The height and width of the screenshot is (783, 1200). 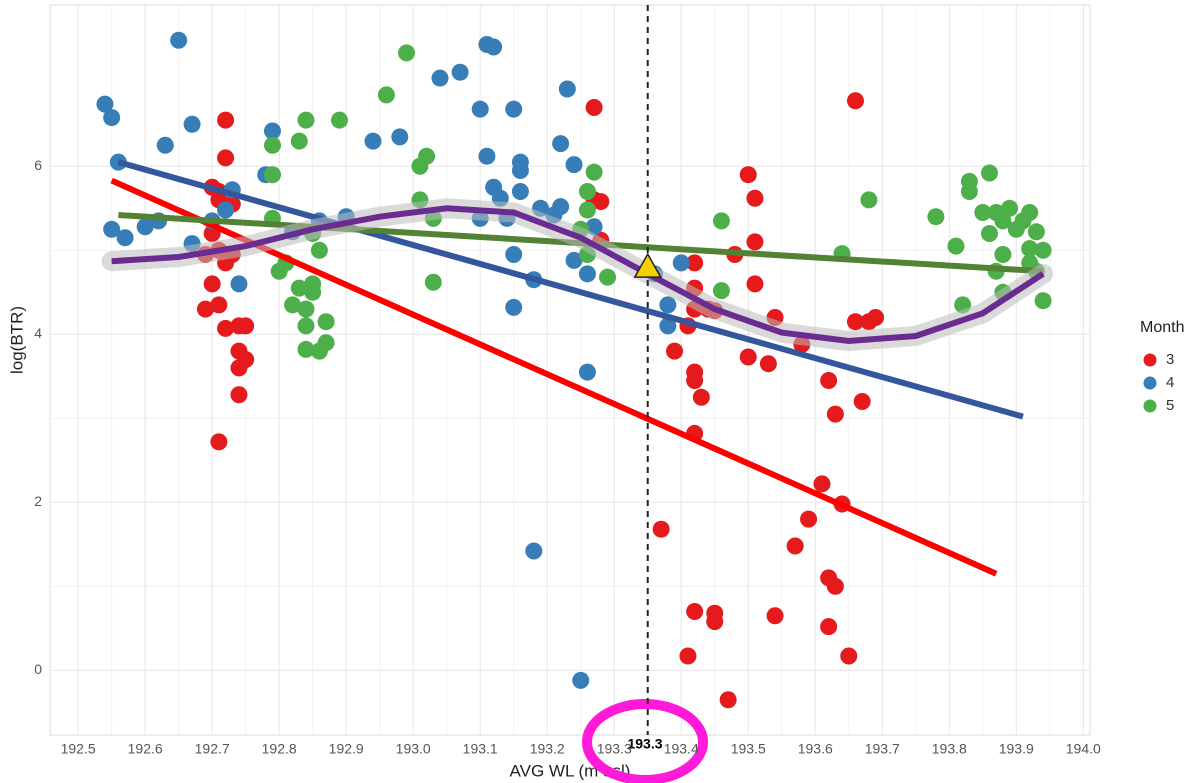 What do you see at coordinates (681, 749) in the screenshot?
I see `x-tick-label: 193.4` at bounding box center [681, 749].